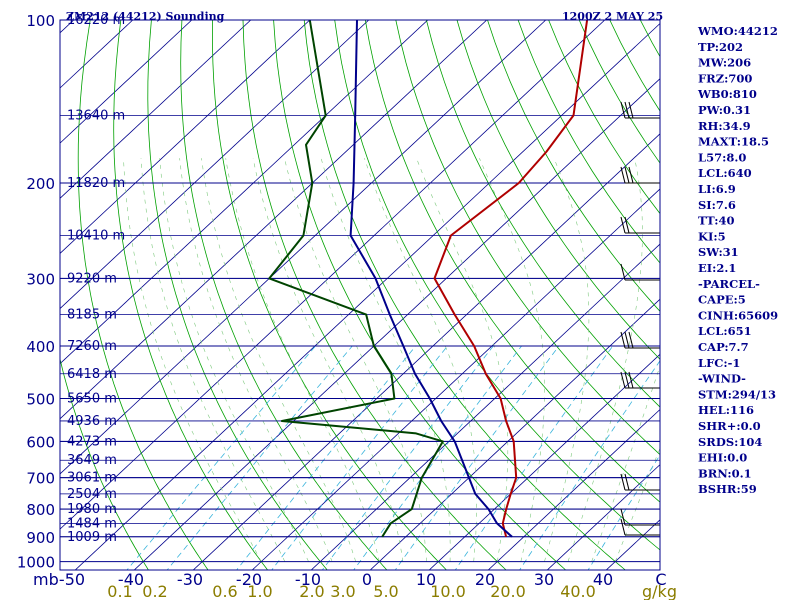 Image resolution: width=800 pixels, height=600 pixels. I want to click on sounding-index: SI:7.6, so click(717, 205).